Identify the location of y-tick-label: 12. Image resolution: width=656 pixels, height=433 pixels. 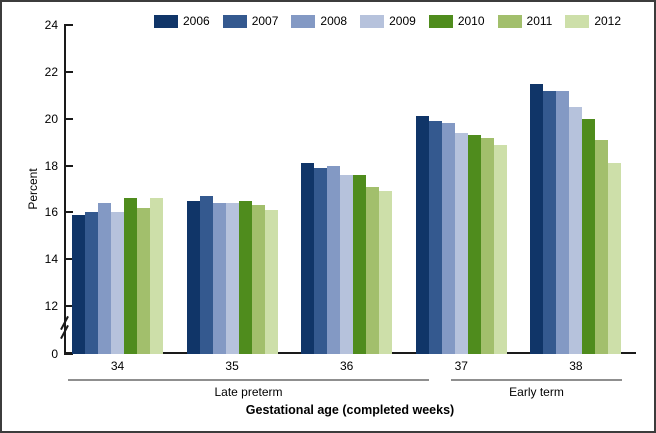
(51, 306).